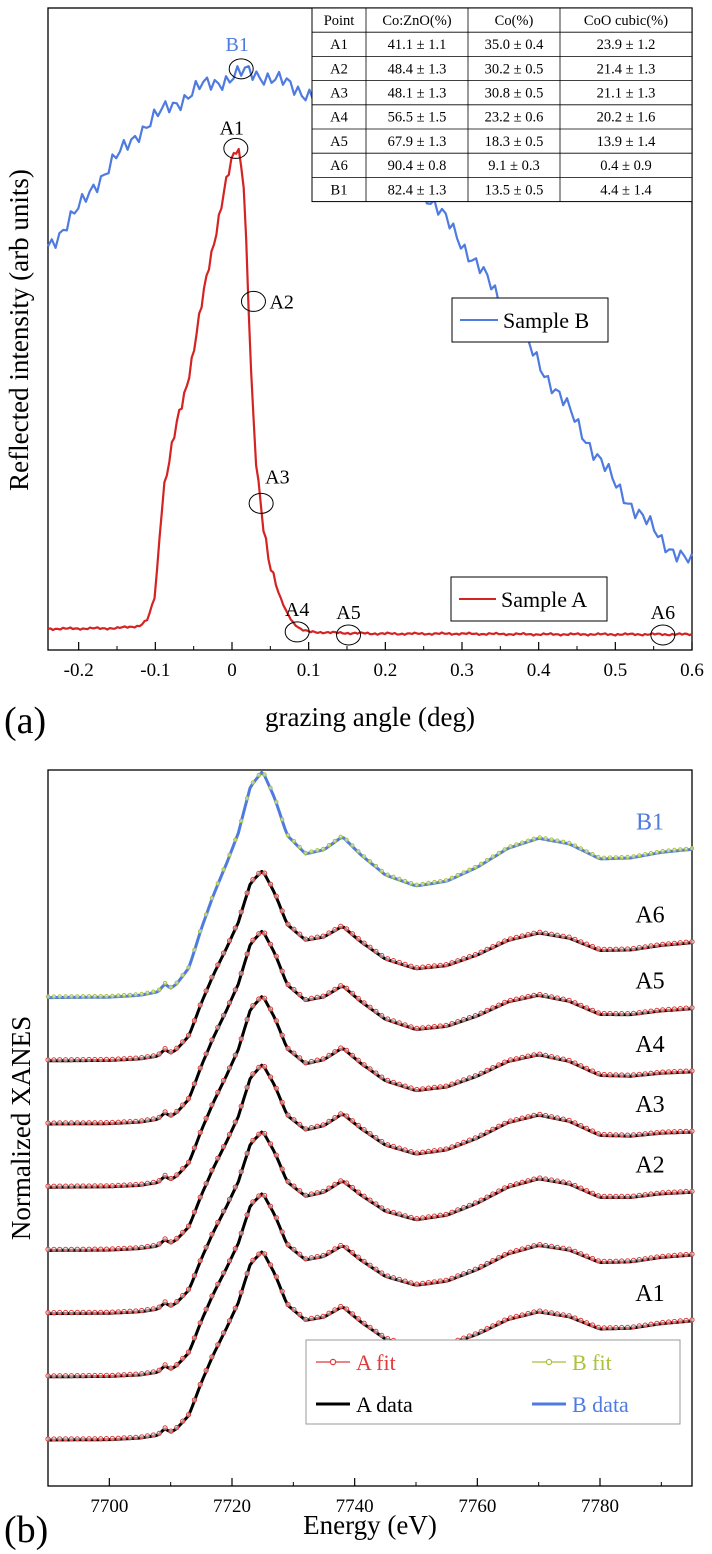 The width and height of the screenshot is (712, 1554). I want to click on panel-b-legend: A fit B fit A data B data, so click(493, 1382).